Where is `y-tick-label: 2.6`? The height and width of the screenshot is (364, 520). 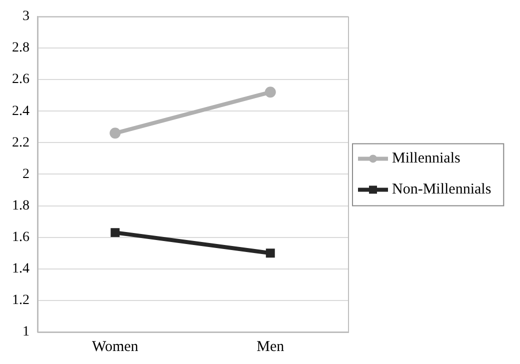 y-tick-label: 2.6 is located at coordinates (21, 80).